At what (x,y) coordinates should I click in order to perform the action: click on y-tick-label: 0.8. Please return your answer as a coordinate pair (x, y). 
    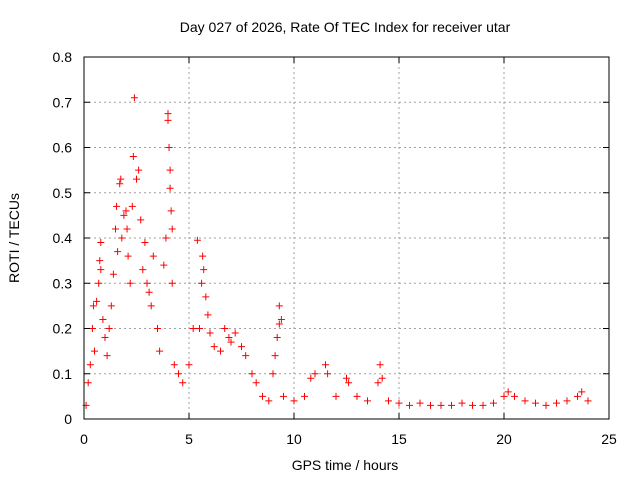
    Looking at the image, I should click on (63, 57).